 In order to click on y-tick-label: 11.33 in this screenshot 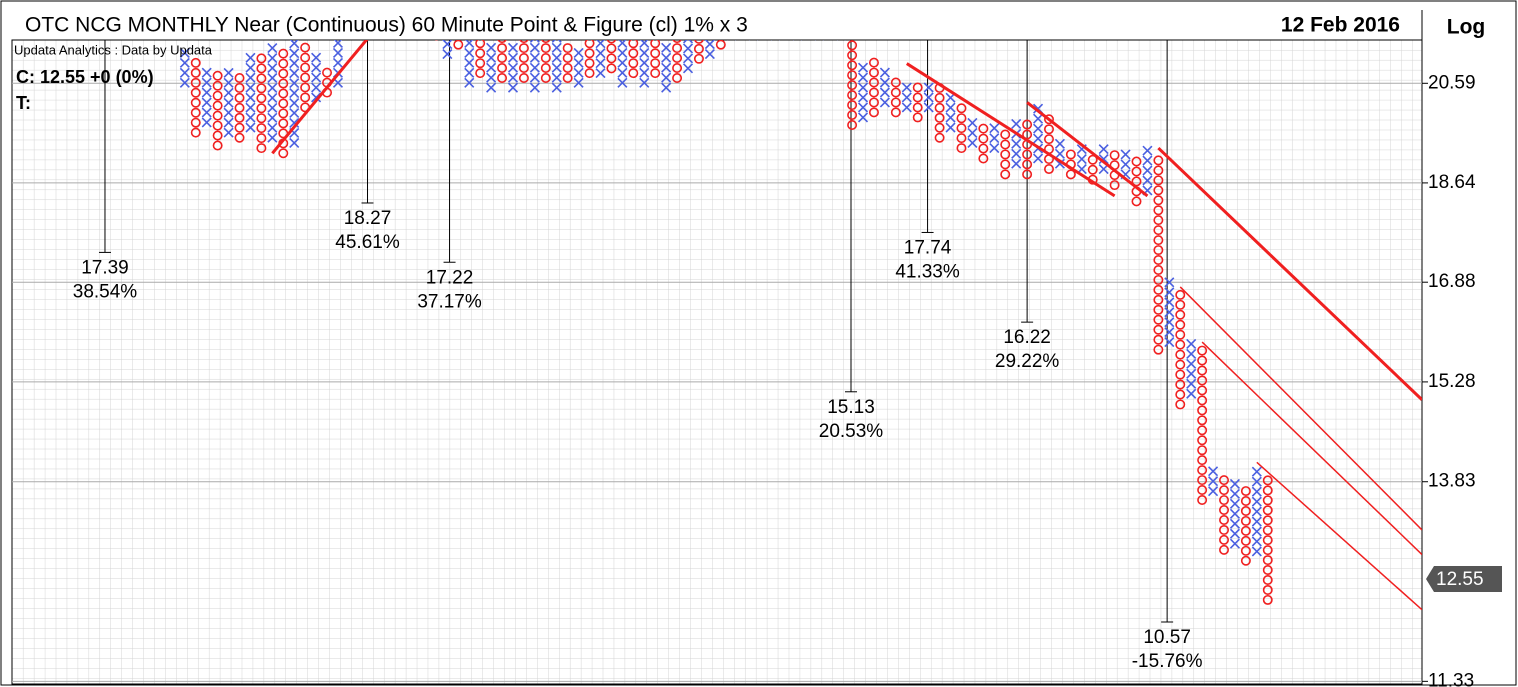, I will do `click(1451, 678)`.